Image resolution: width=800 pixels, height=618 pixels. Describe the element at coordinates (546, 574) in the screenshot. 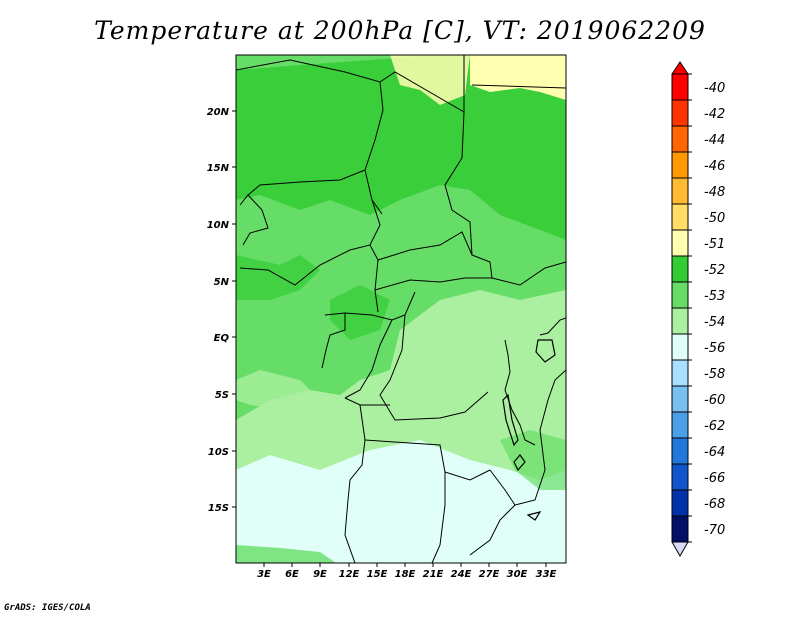

I see `lon-label: 33E` at that location.